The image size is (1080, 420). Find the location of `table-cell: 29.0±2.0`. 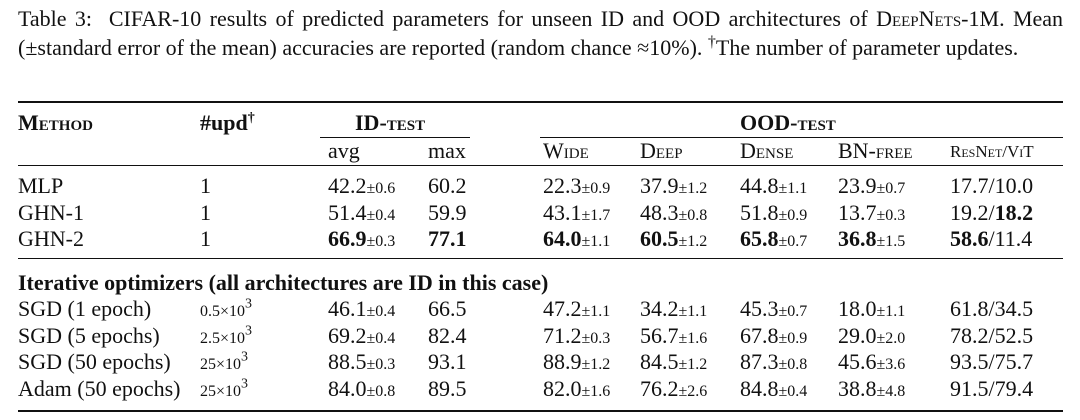

table-cell: 29.0±2.0 is located at coordinates (871, 337).